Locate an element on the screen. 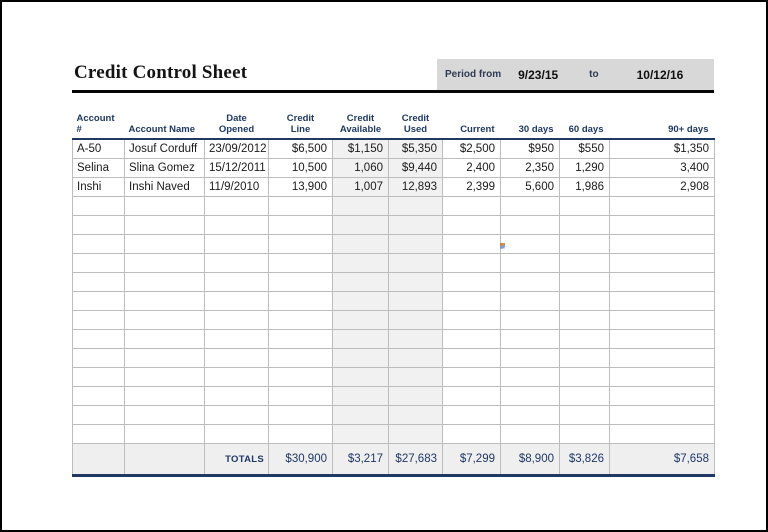 The image size is (768, 532). cell: 1,290 is located at coordinates (584, 168).